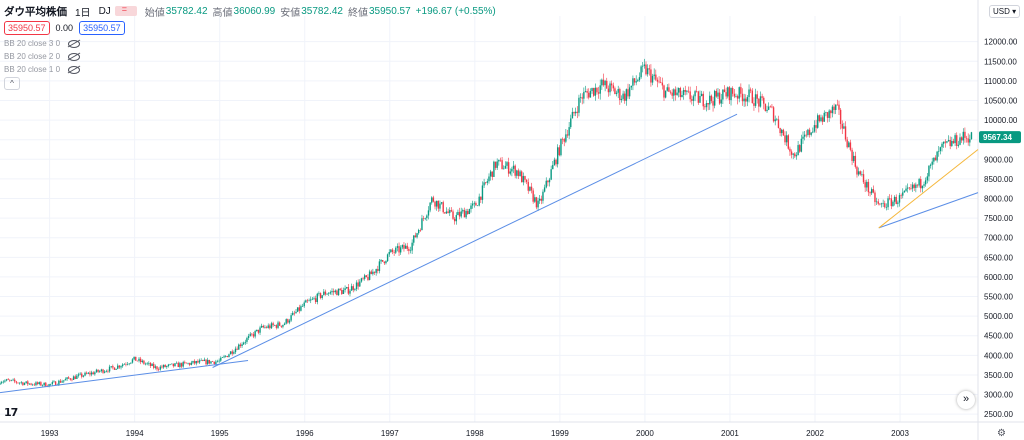 The image size is (1024, 440). I want to click on y-tick-label: 4000.00, so click(998, 355).